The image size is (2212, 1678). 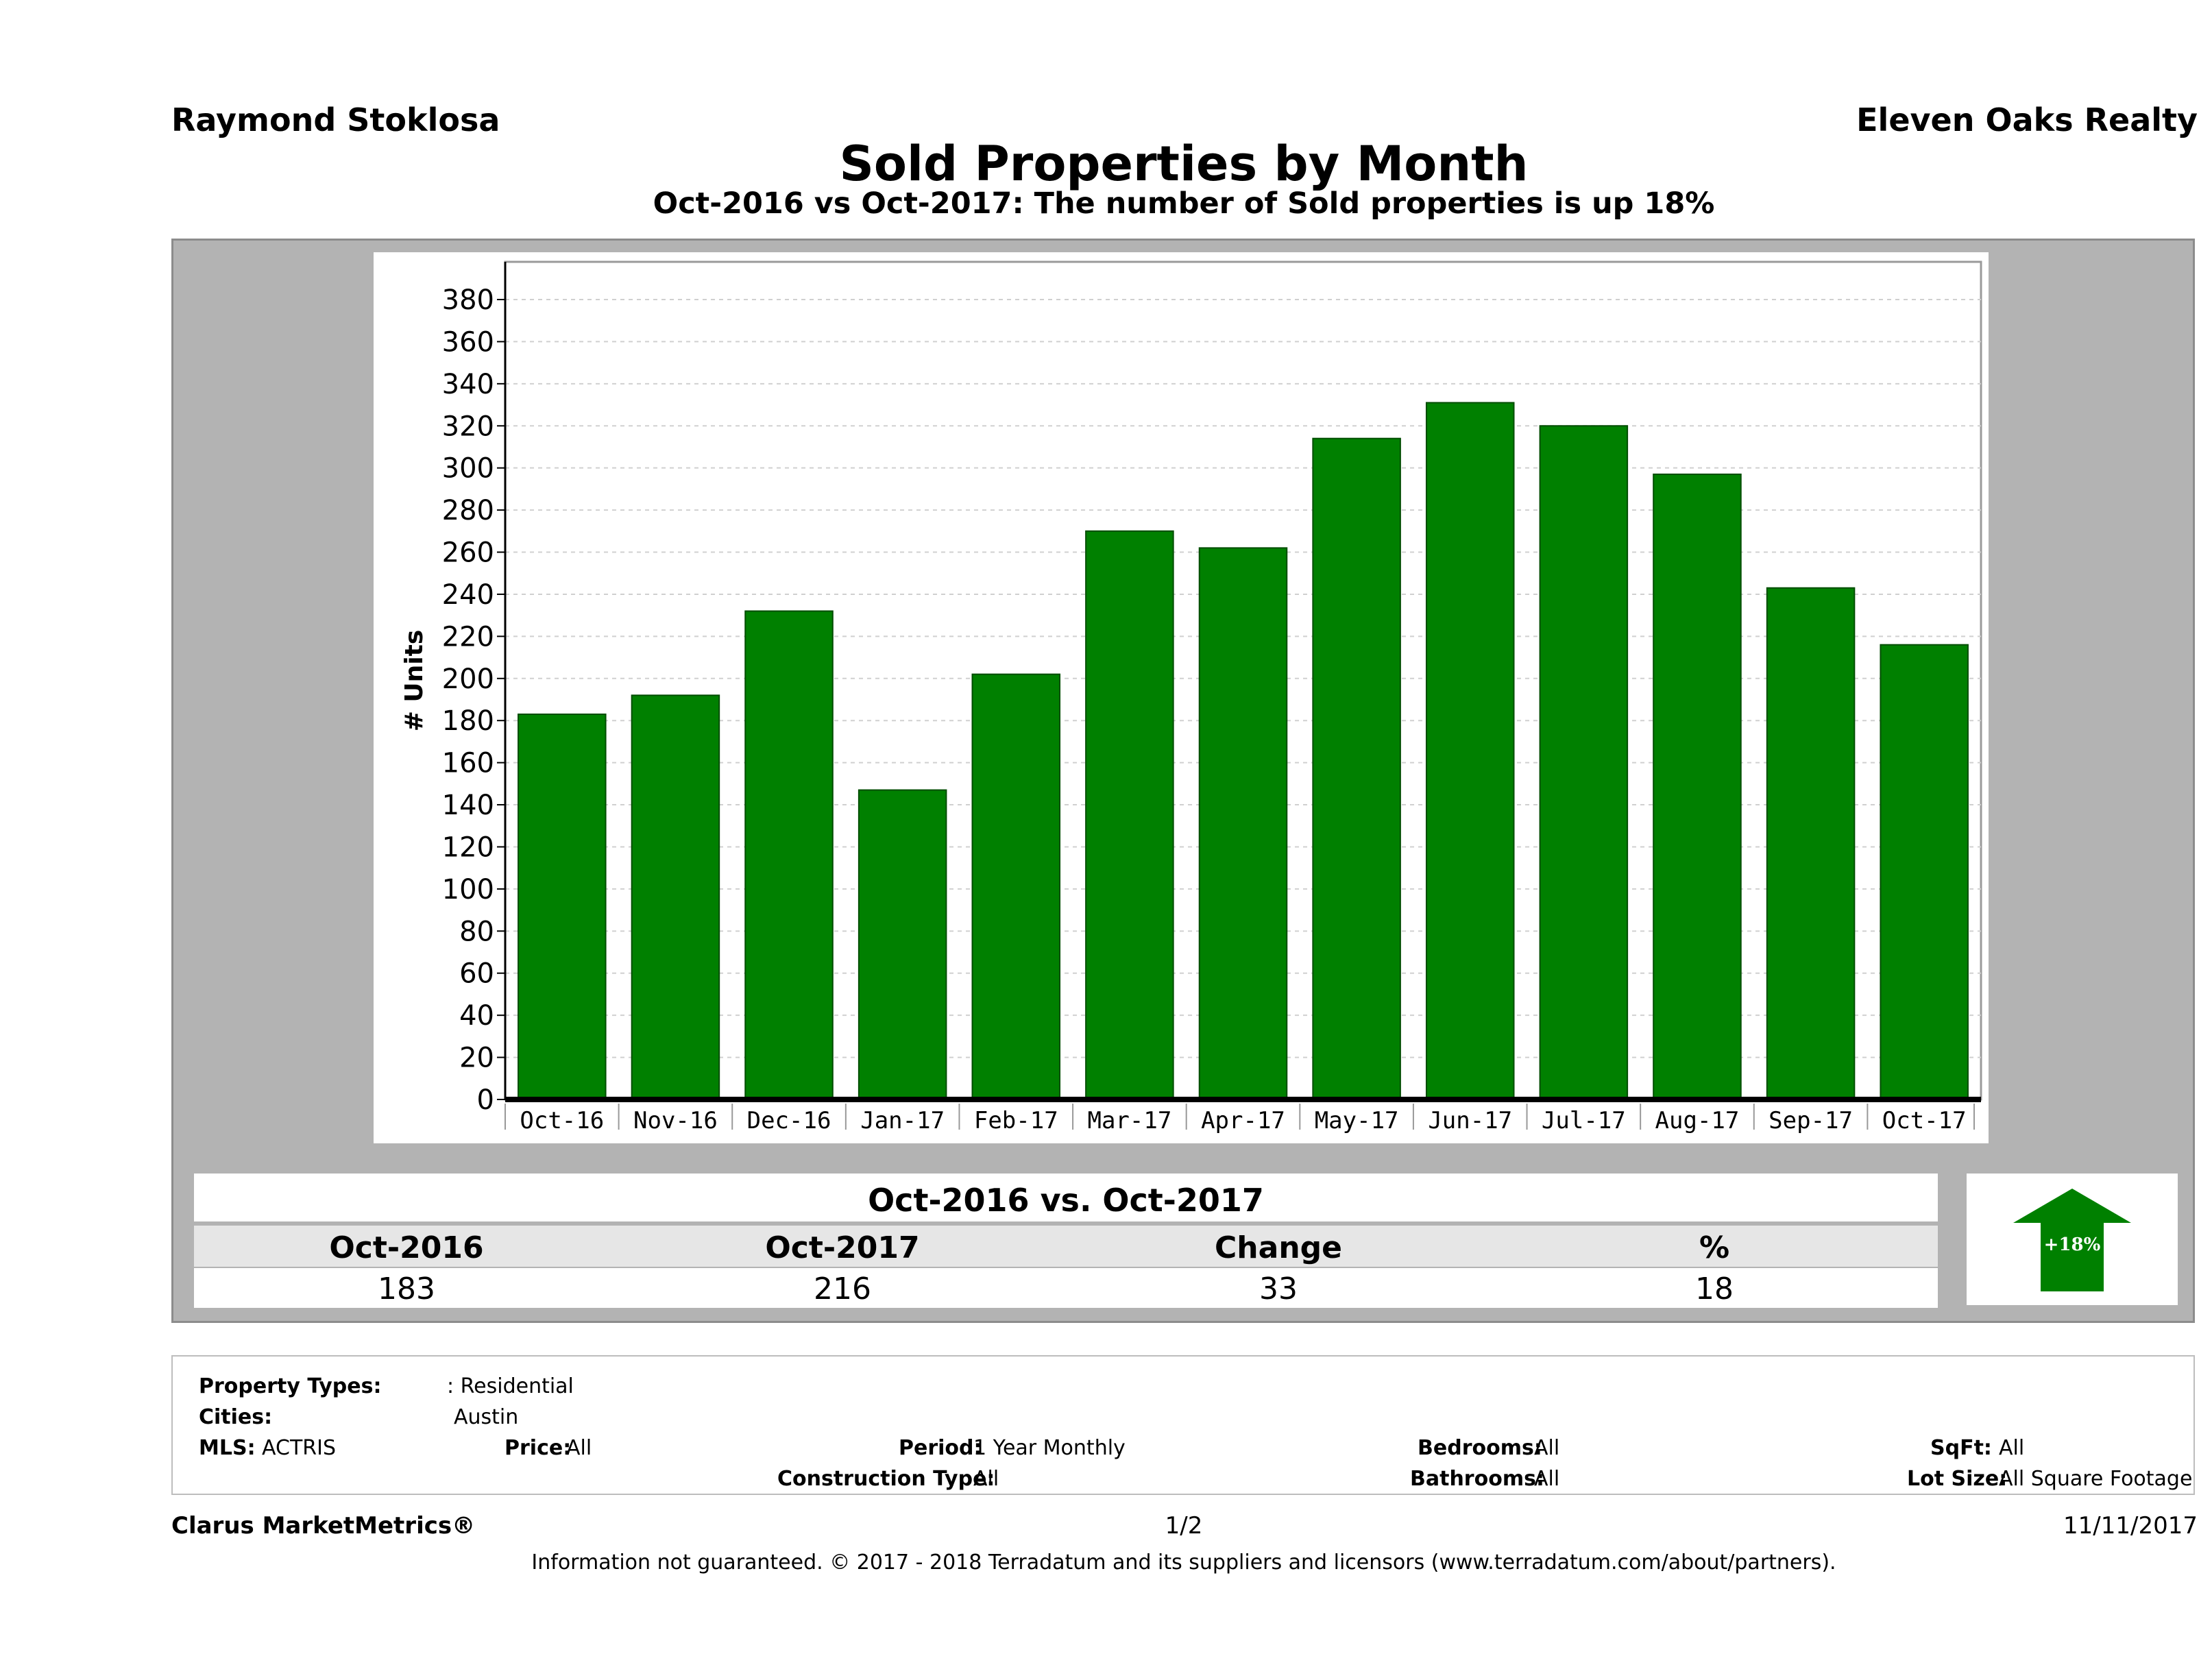 I want to click on y-tick-label: 100, so click(x=468, y=889).